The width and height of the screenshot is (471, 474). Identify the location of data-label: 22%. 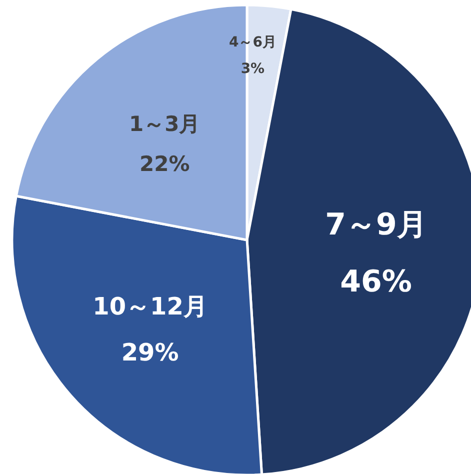
(164, 164).